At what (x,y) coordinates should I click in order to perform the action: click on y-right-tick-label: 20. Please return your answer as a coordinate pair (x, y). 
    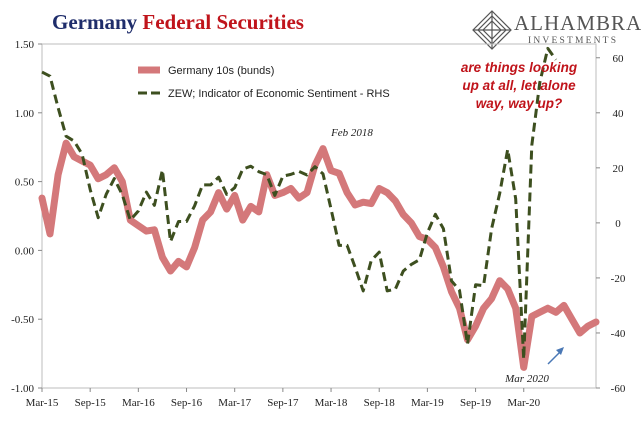
    Looking at the image, I should click on (619, 169).